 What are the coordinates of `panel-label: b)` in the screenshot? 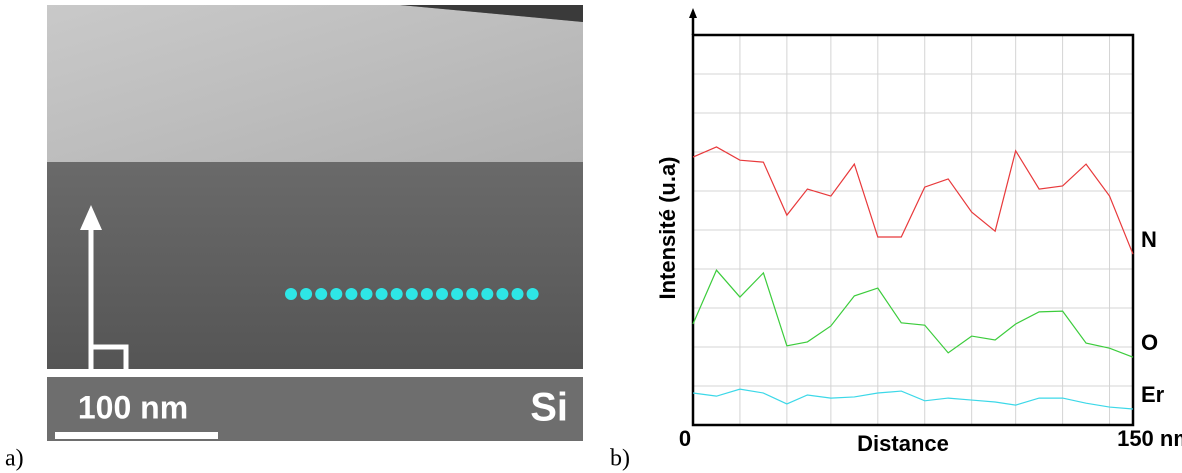 It's located at (620, 459).